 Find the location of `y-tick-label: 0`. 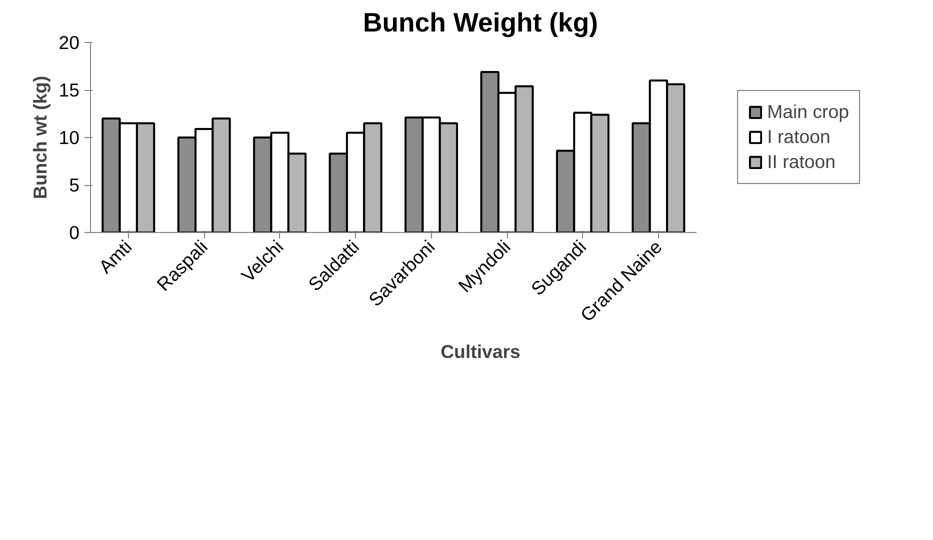

y-tick-label: 0 is located at coordinates (74, 232).